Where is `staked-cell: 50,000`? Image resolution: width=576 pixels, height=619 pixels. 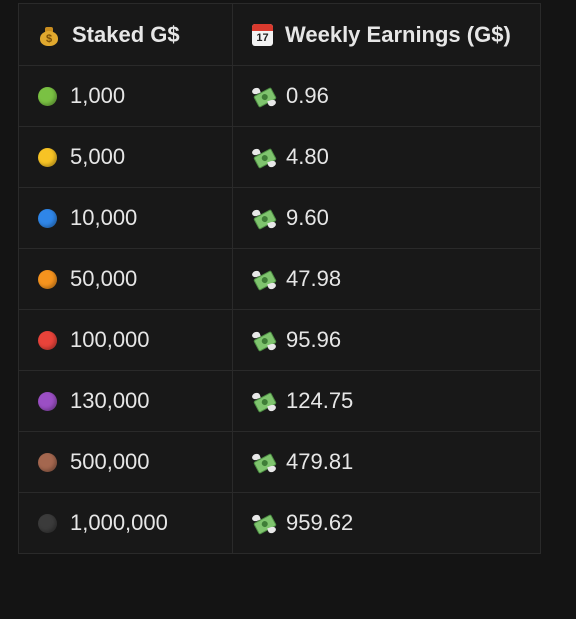 staked-cell: 50,000 is located at coordinates (125, 279).